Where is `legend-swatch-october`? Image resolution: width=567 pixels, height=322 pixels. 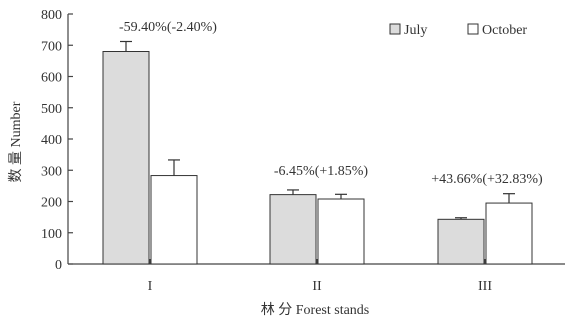
legend-swatch-october is located at coordinates (473, 29).